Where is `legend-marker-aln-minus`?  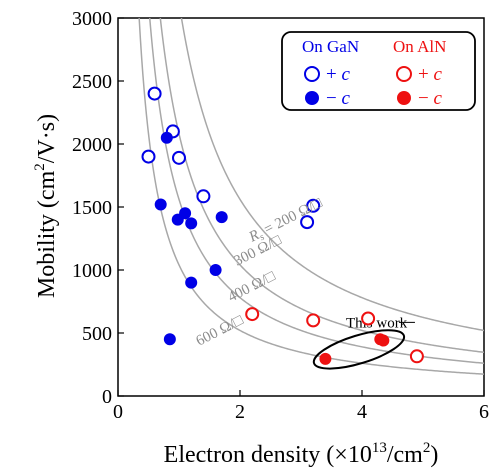
legend-marker-aln-minus is located at coordinates (404, 98).